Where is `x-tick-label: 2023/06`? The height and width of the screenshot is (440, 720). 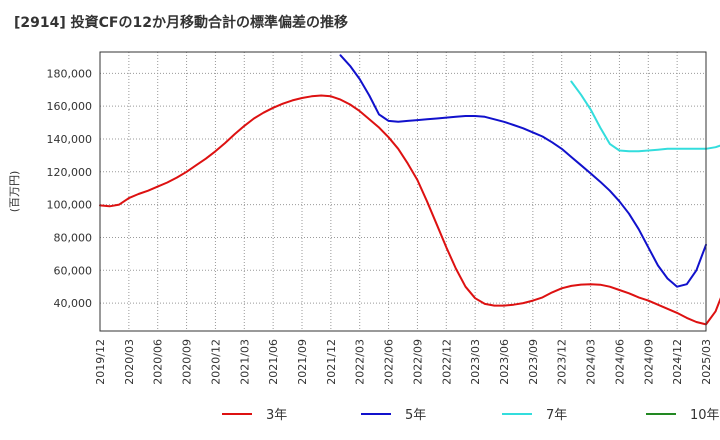
x-tick-label: 2023/06 is located at coordinates (504, 362).